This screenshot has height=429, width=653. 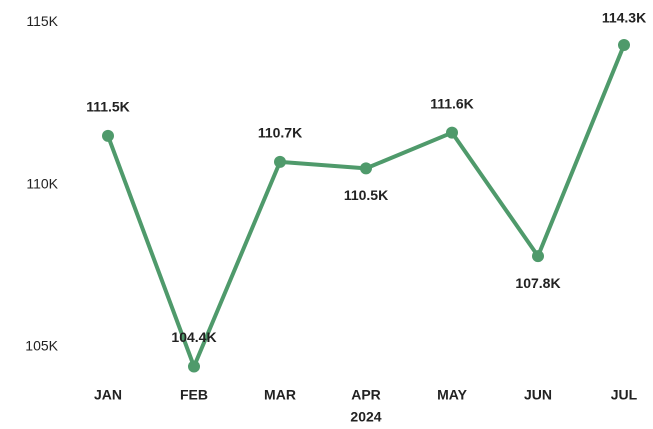 I want to click on data-label: 111.6K, so click(x=452, y=103).